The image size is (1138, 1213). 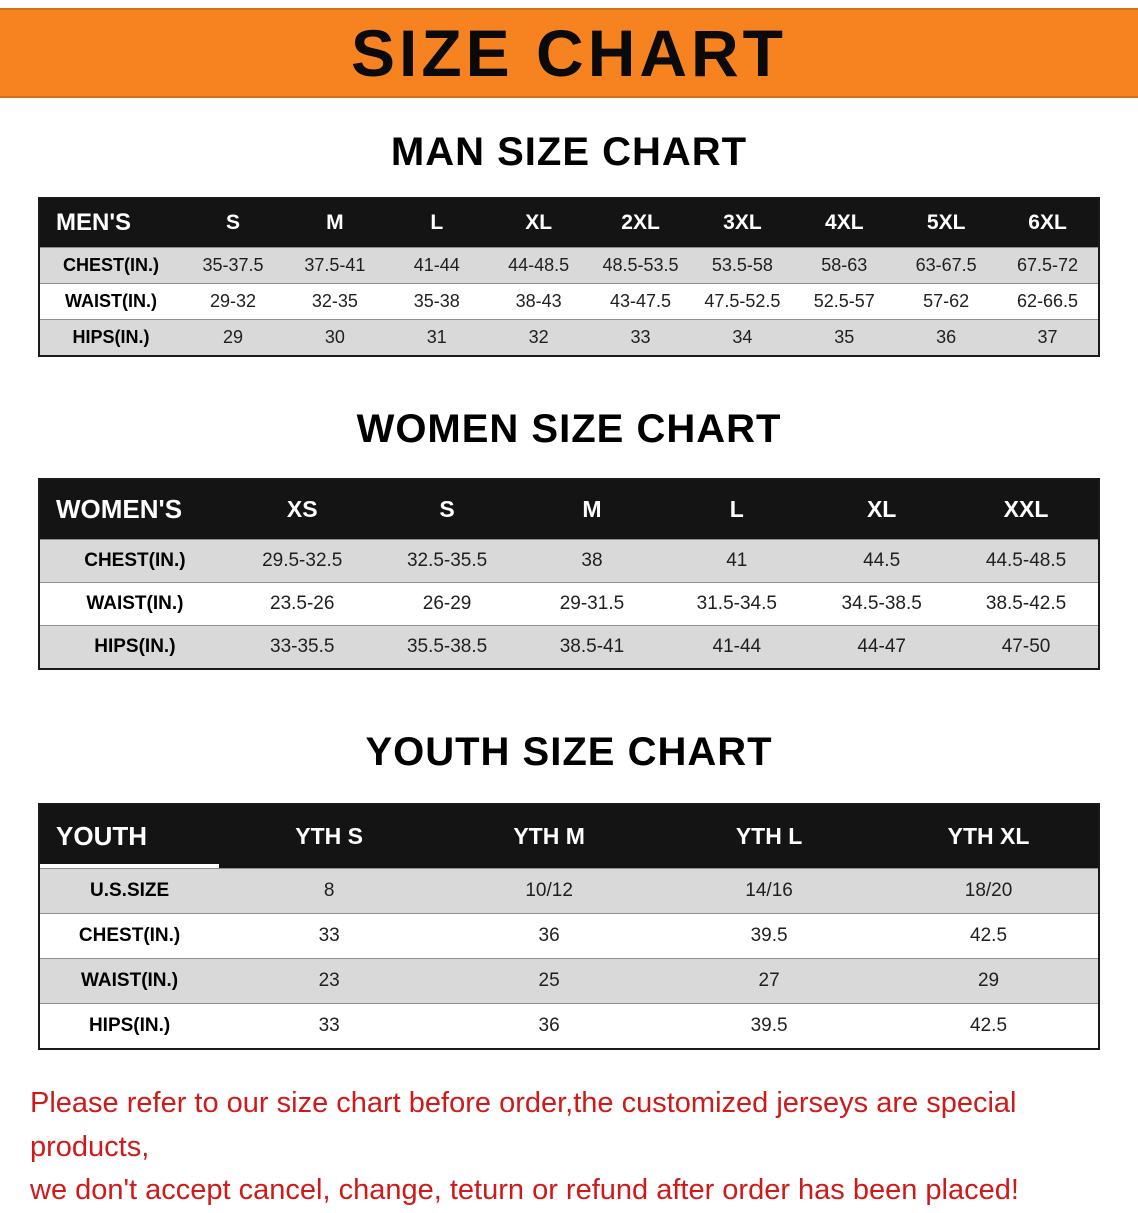 I want to click on size-cell: 44-48.5, so click(x=538, y=265).